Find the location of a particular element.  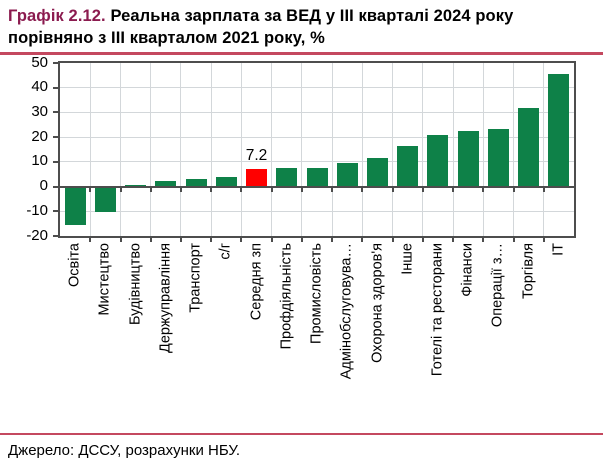

x-axis-label: ІТ is located at coordinates (558, 249).